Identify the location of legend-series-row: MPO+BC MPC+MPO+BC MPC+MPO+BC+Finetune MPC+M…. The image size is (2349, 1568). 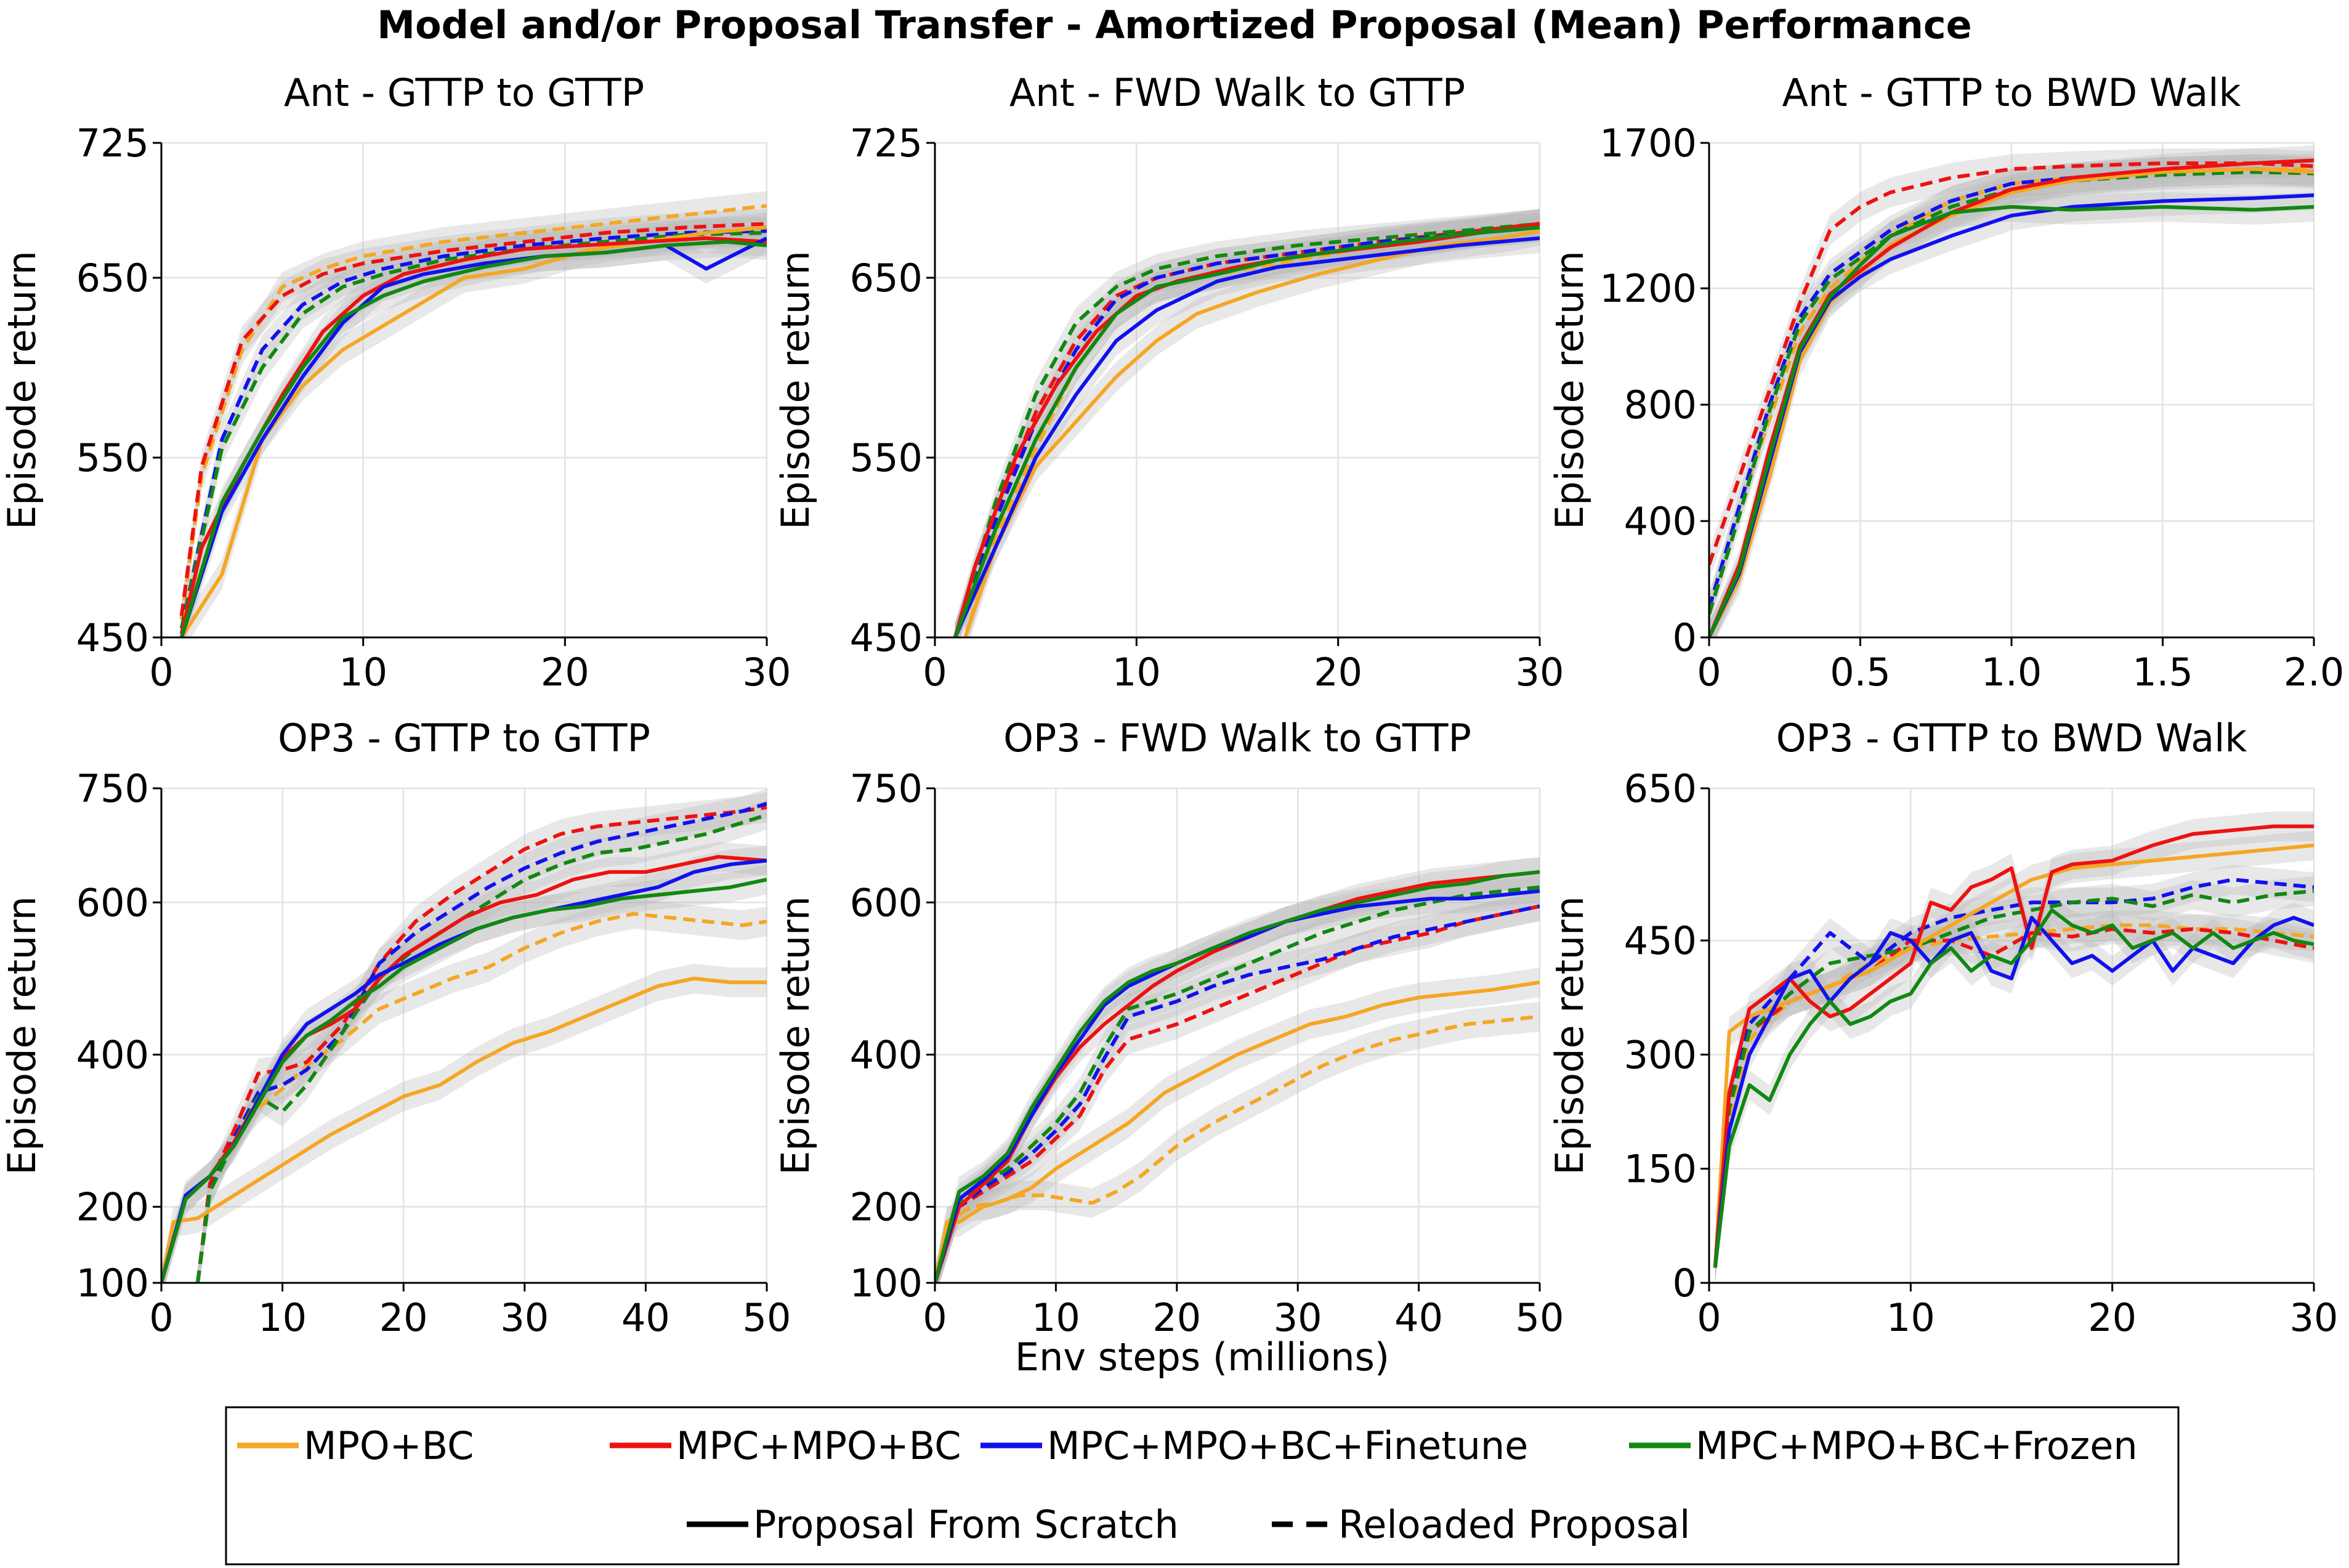
(1187, 1445).